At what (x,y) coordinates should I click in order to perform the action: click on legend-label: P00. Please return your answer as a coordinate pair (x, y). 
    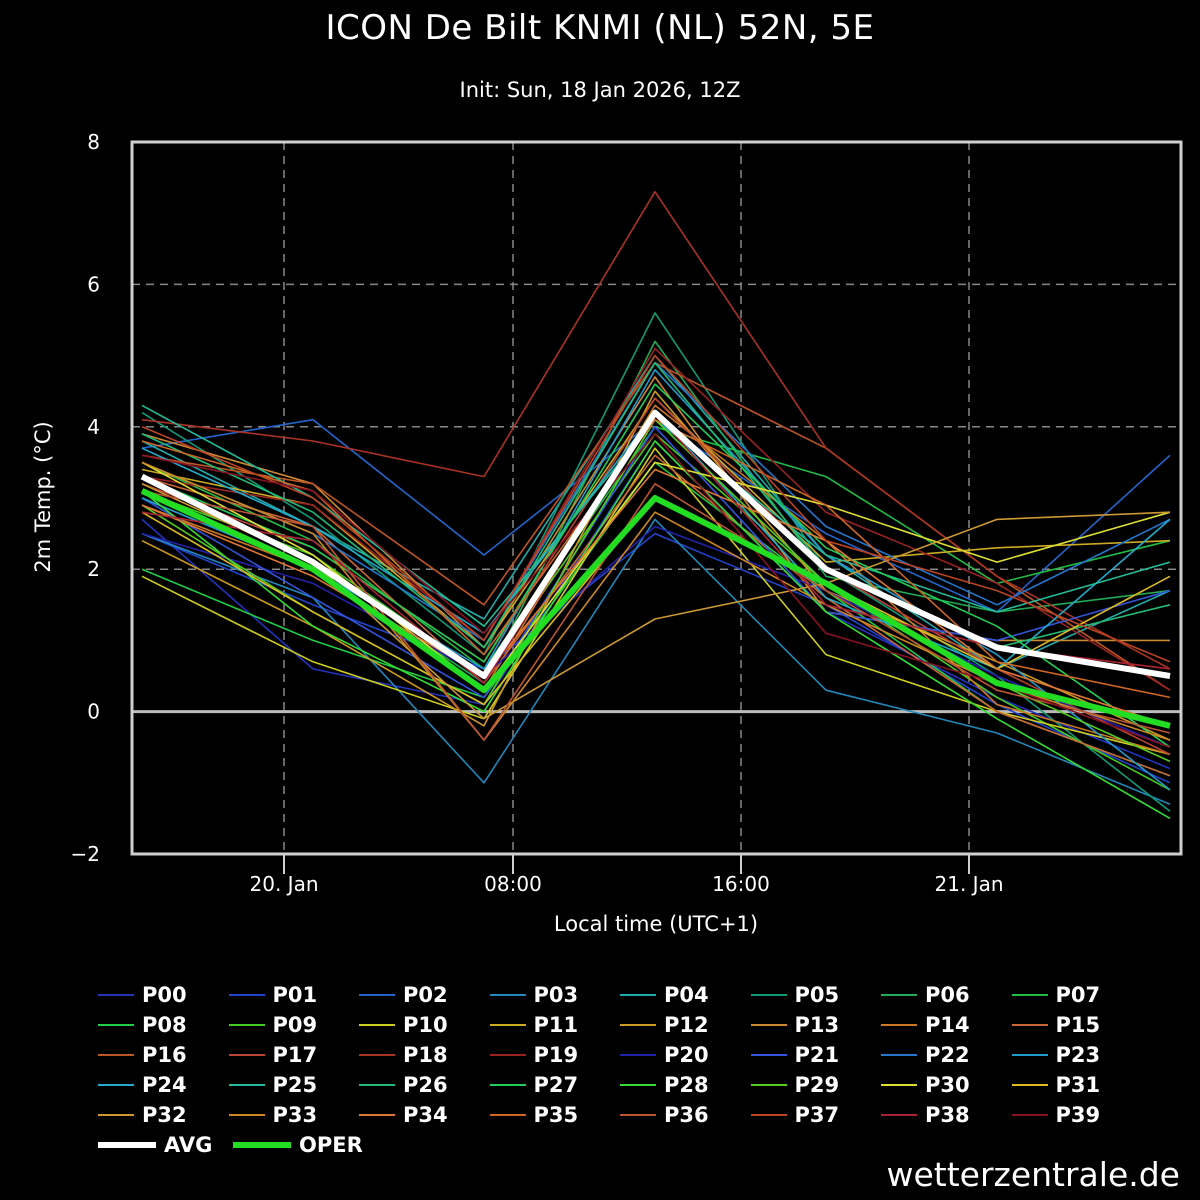
    Looking at the image, I should click on (164, 995).